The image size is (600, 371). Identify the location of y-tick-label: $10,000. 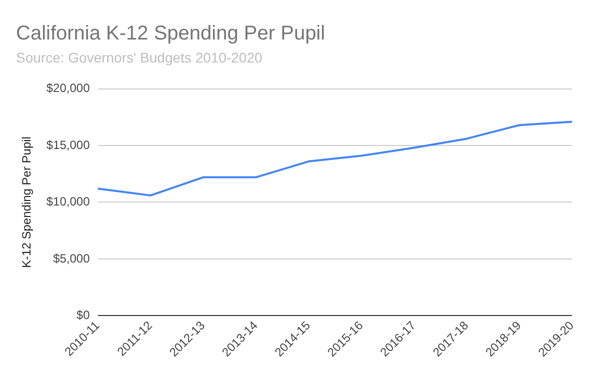
(68, 201).